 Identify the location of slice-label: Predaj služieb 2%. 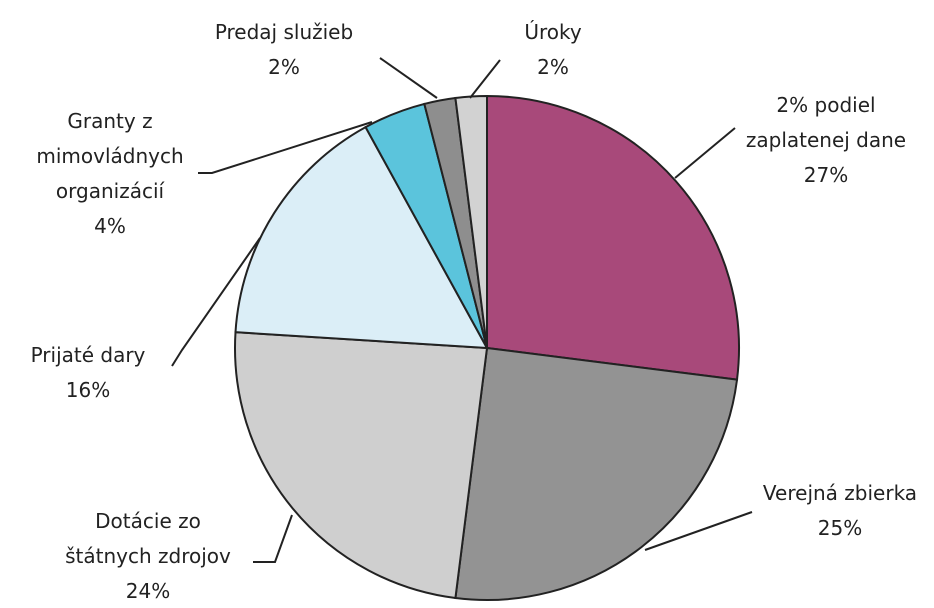
(284, 50).